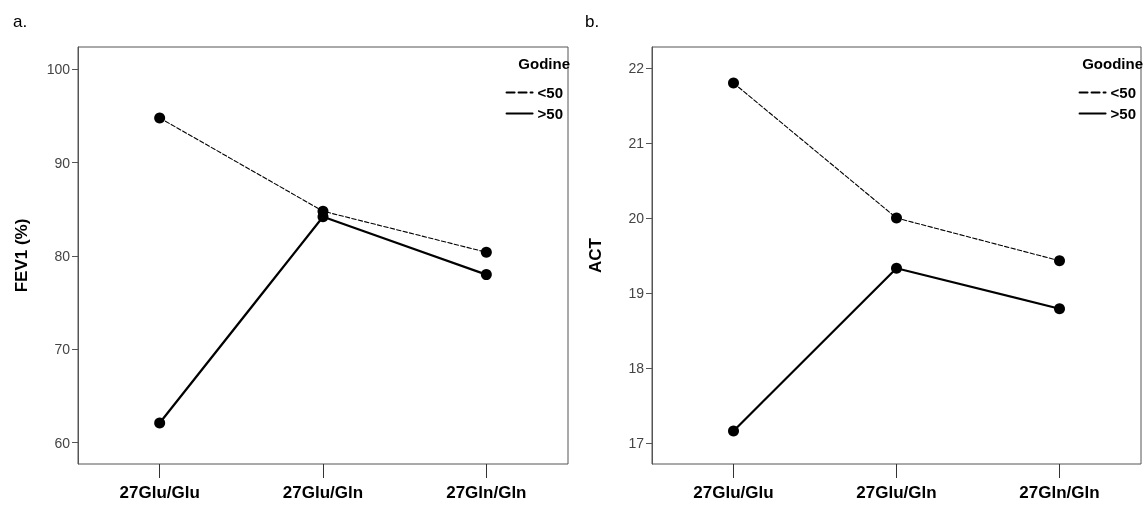 The image size is (1145, 527). What do you see at coordinates (636, 293) in the screenshot?
I see `y-tick-label: 19` at bounding box center [636, 293].